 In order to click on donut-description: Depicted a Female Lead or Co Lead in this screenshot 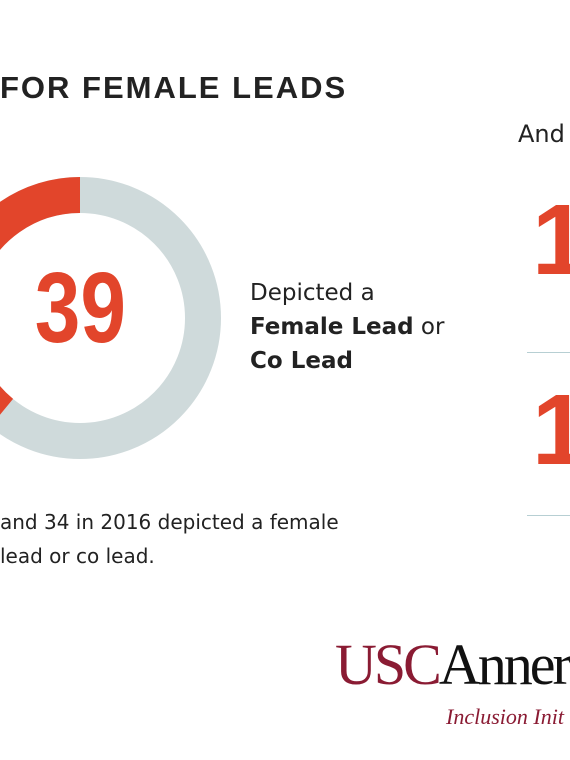, I will do `click(347, 327)`.